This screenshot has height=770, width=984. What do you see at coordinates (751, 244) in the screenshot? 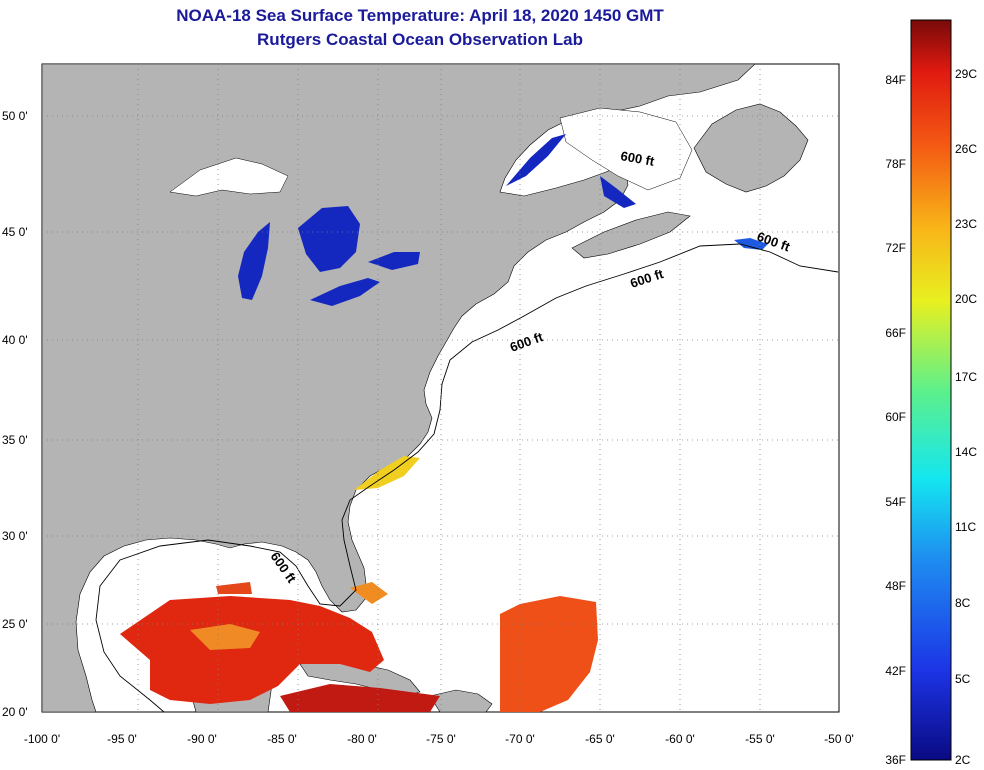
I see `grand-banks-blue` at bounding box center [751, 244].